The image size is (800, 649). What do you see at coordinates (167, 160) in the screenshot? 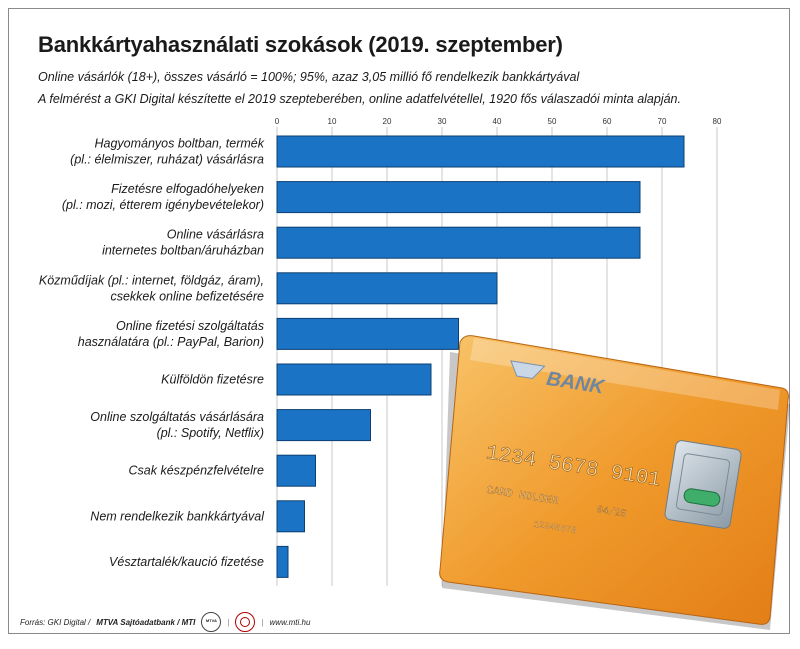
I see `category-label: (pl.: élelmiszer, ruházat) vásárlásra` at bounding box center [167, 160].